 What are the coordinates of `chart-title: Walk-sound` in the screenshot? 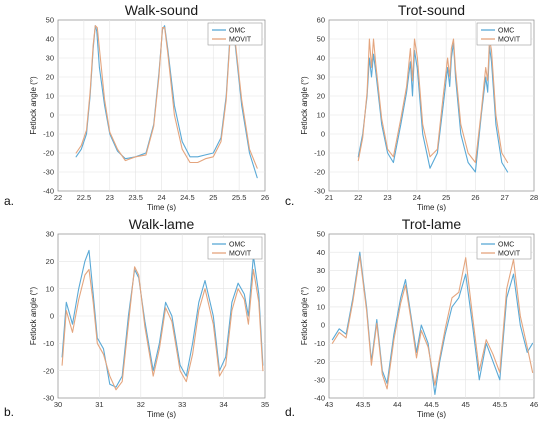 It's located at (161, 10).